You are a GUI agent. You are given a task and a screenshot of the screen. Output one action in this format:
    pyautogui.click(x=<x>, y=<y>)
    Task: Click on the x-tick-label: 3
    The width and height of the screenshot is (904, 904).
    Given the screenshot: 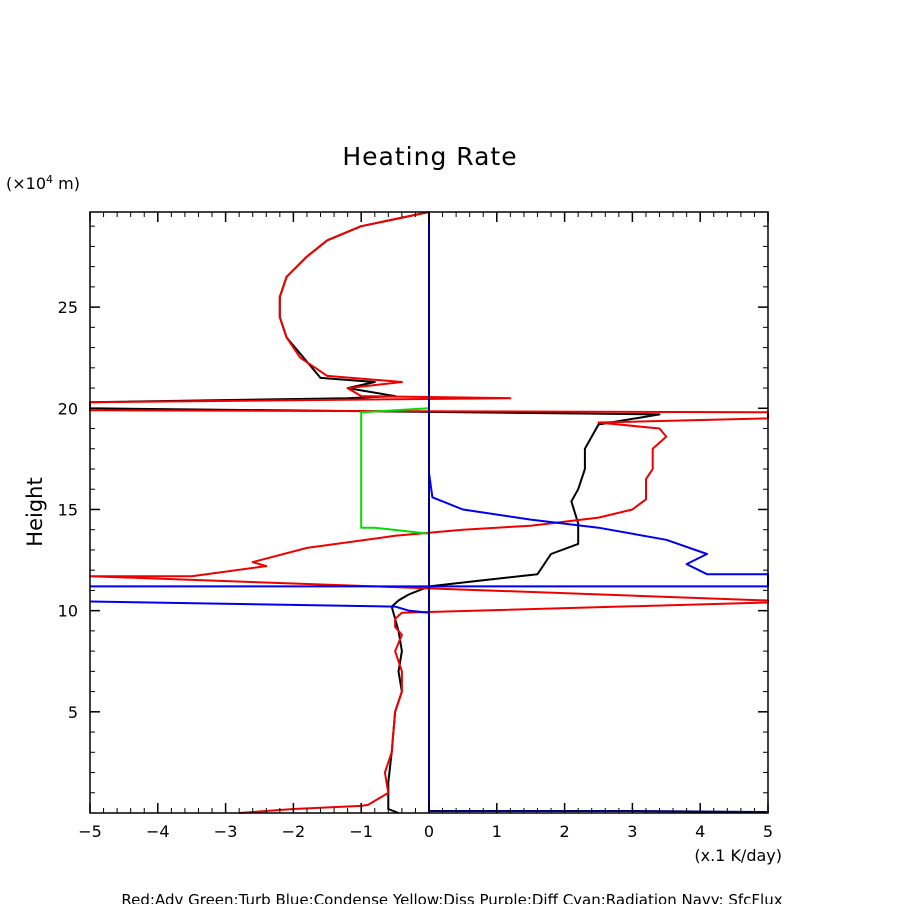 What is the action you would take?
    pyautogui.click(x=632, y=831)
    